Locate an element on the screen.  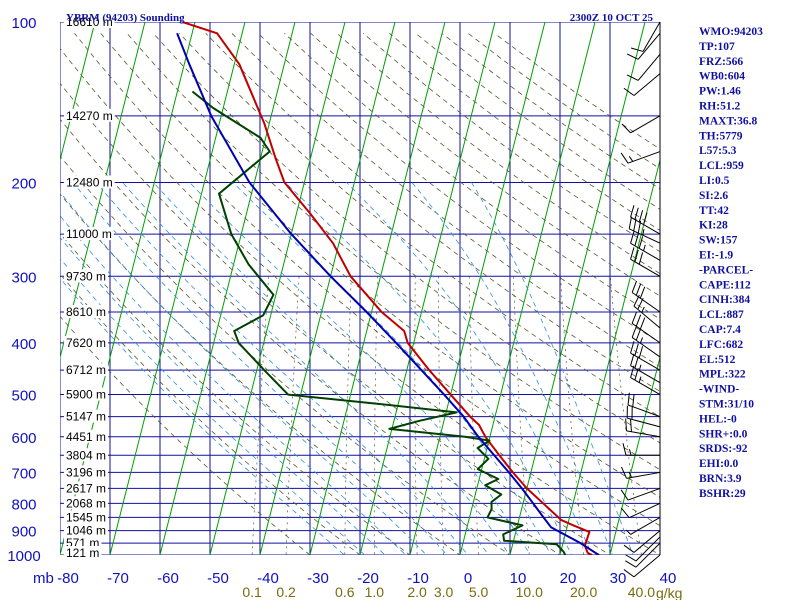
height-label: 16610 m is located at coordinates (89, 22).